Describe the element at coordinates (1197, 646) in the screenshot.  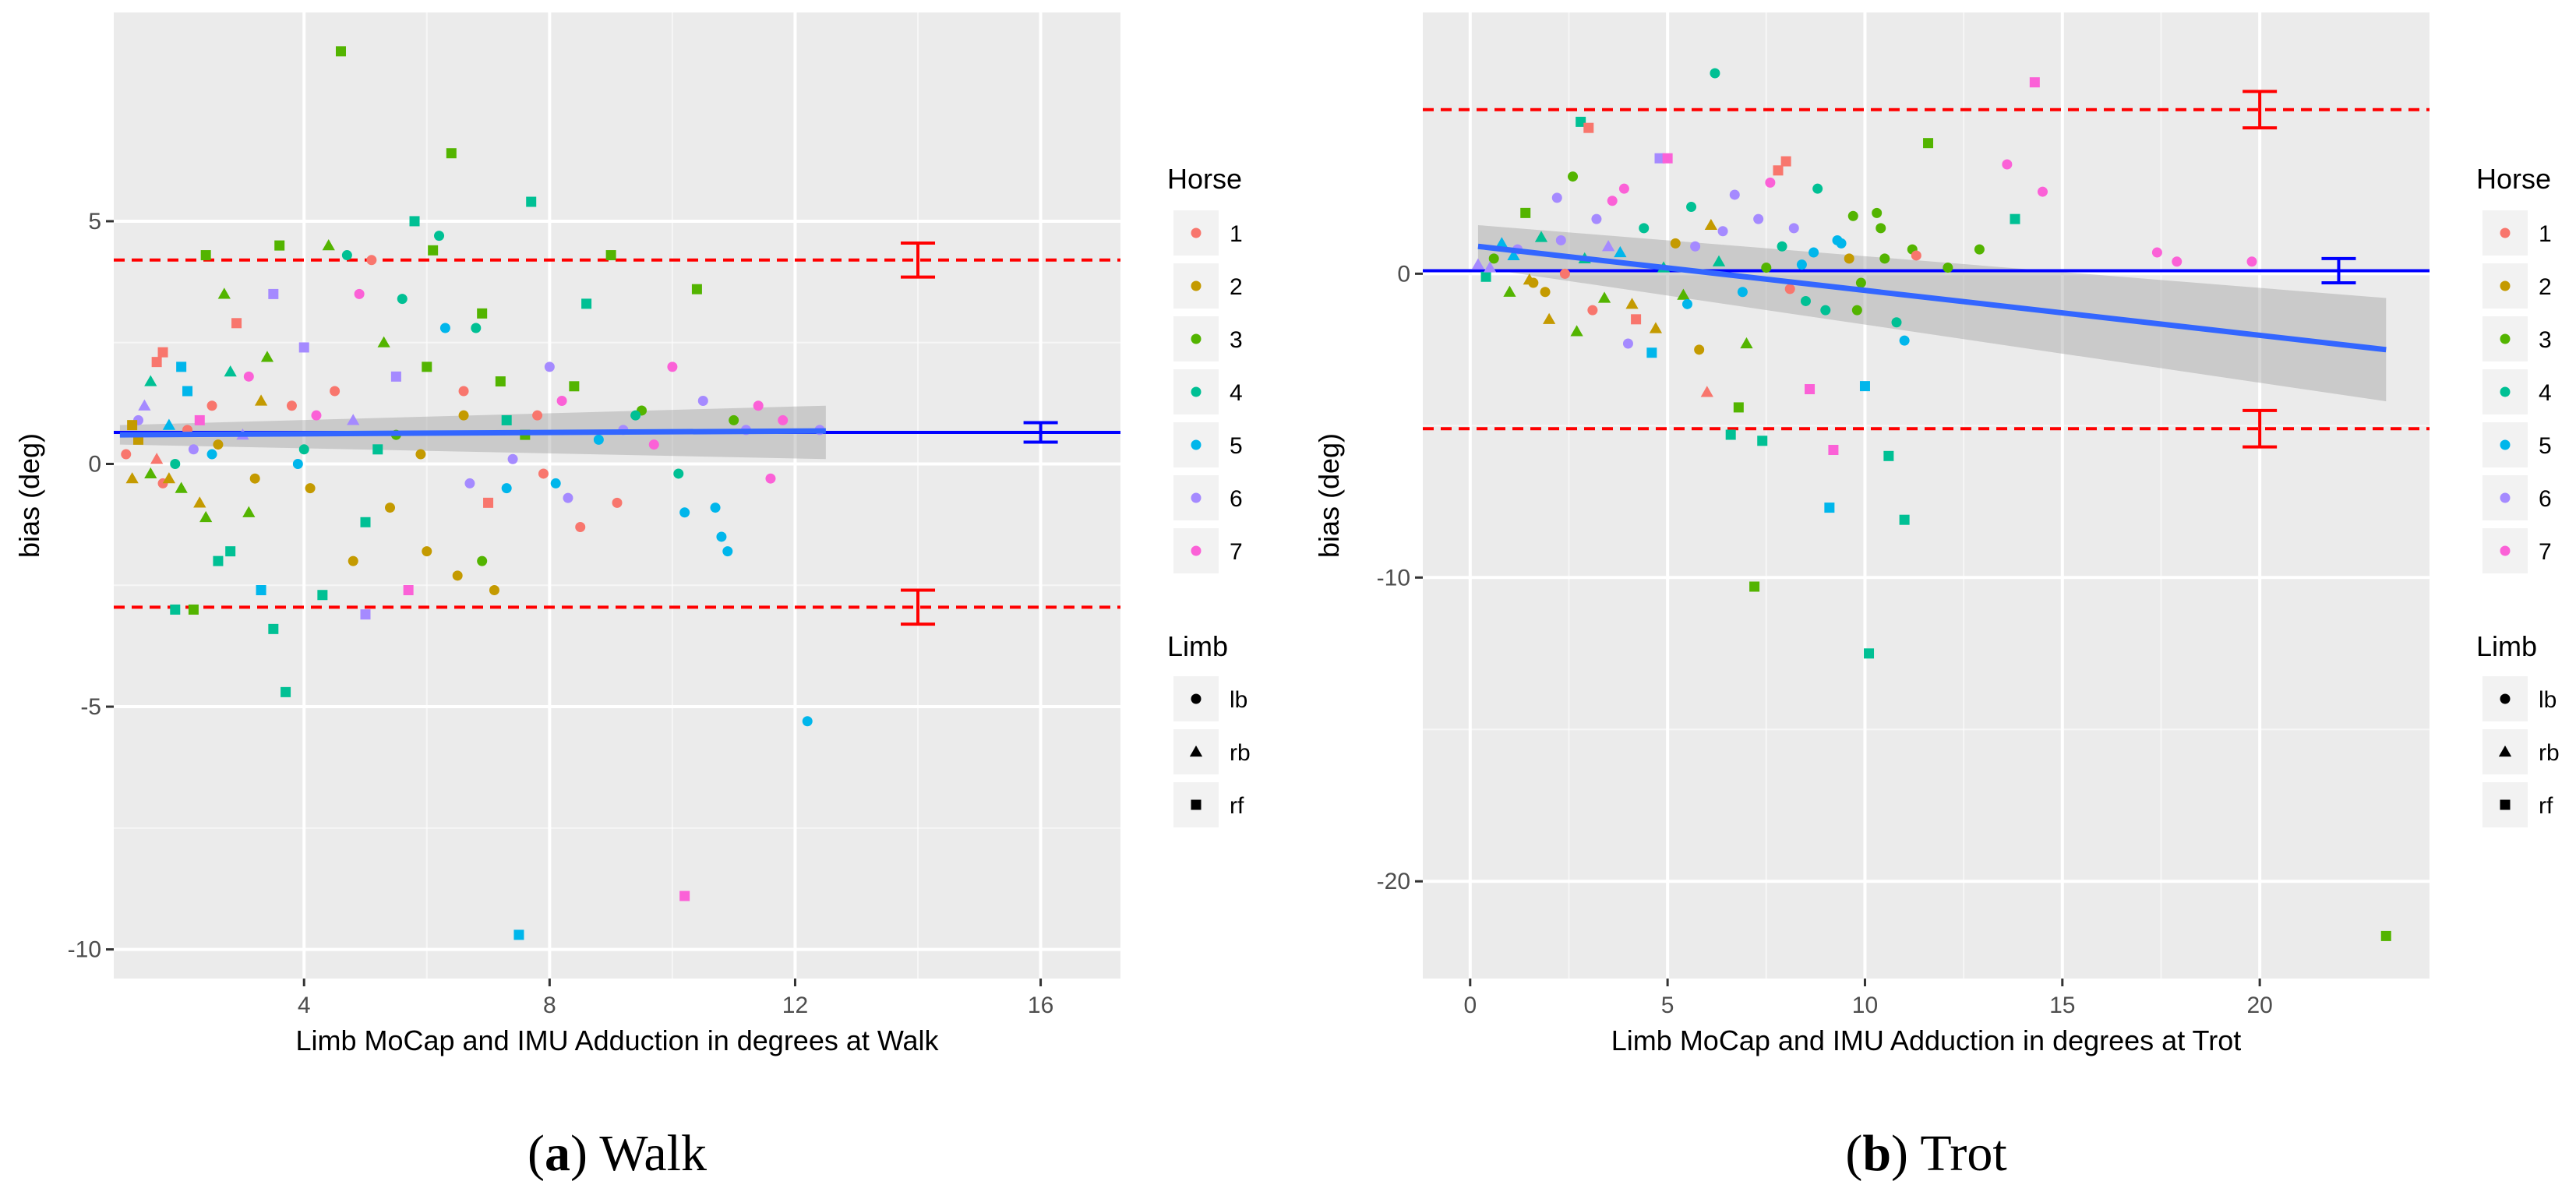
I see `legend-title-limb-walk: Limb` at that location.